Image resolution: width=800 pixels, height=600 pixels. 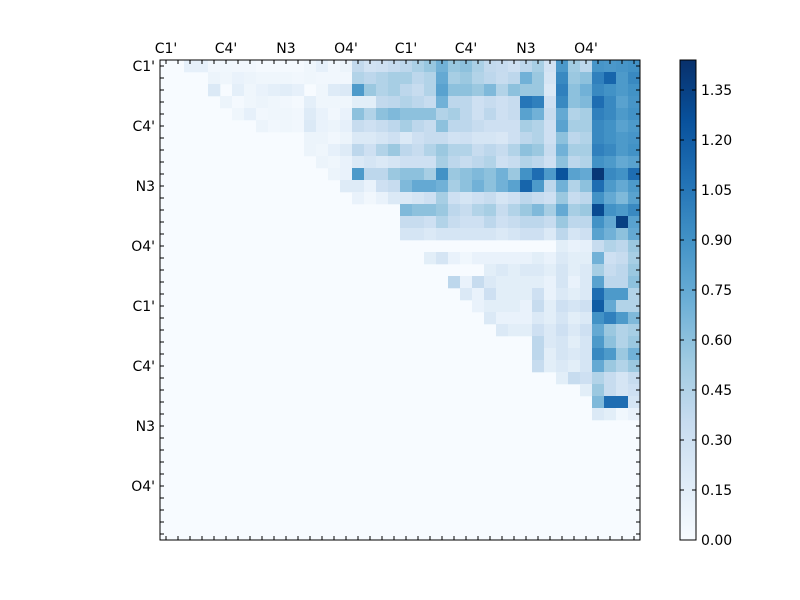 What do you see at coordinates (143, 487) in the screenshot?
I see `y-tick-label: O4'` at bounding box center [143, 487].